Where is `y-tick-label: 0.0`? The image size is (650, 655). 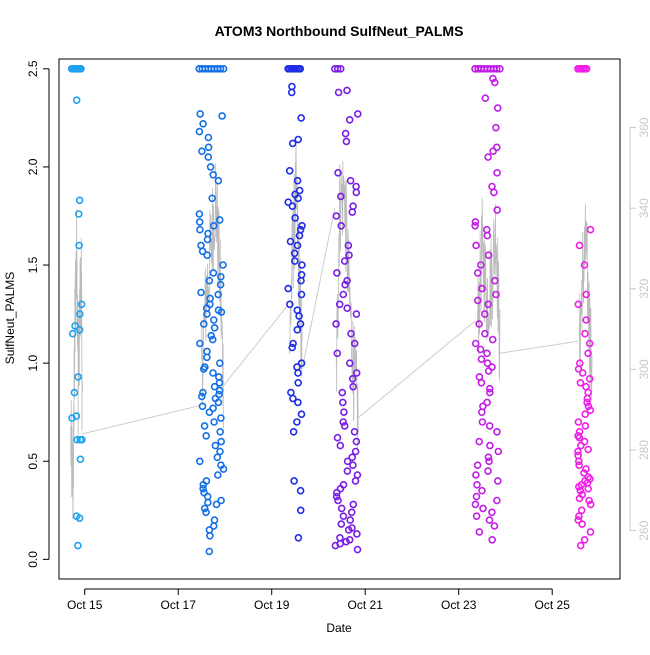
y-tick-label: 0.0 is located at coordinates (33, 559).